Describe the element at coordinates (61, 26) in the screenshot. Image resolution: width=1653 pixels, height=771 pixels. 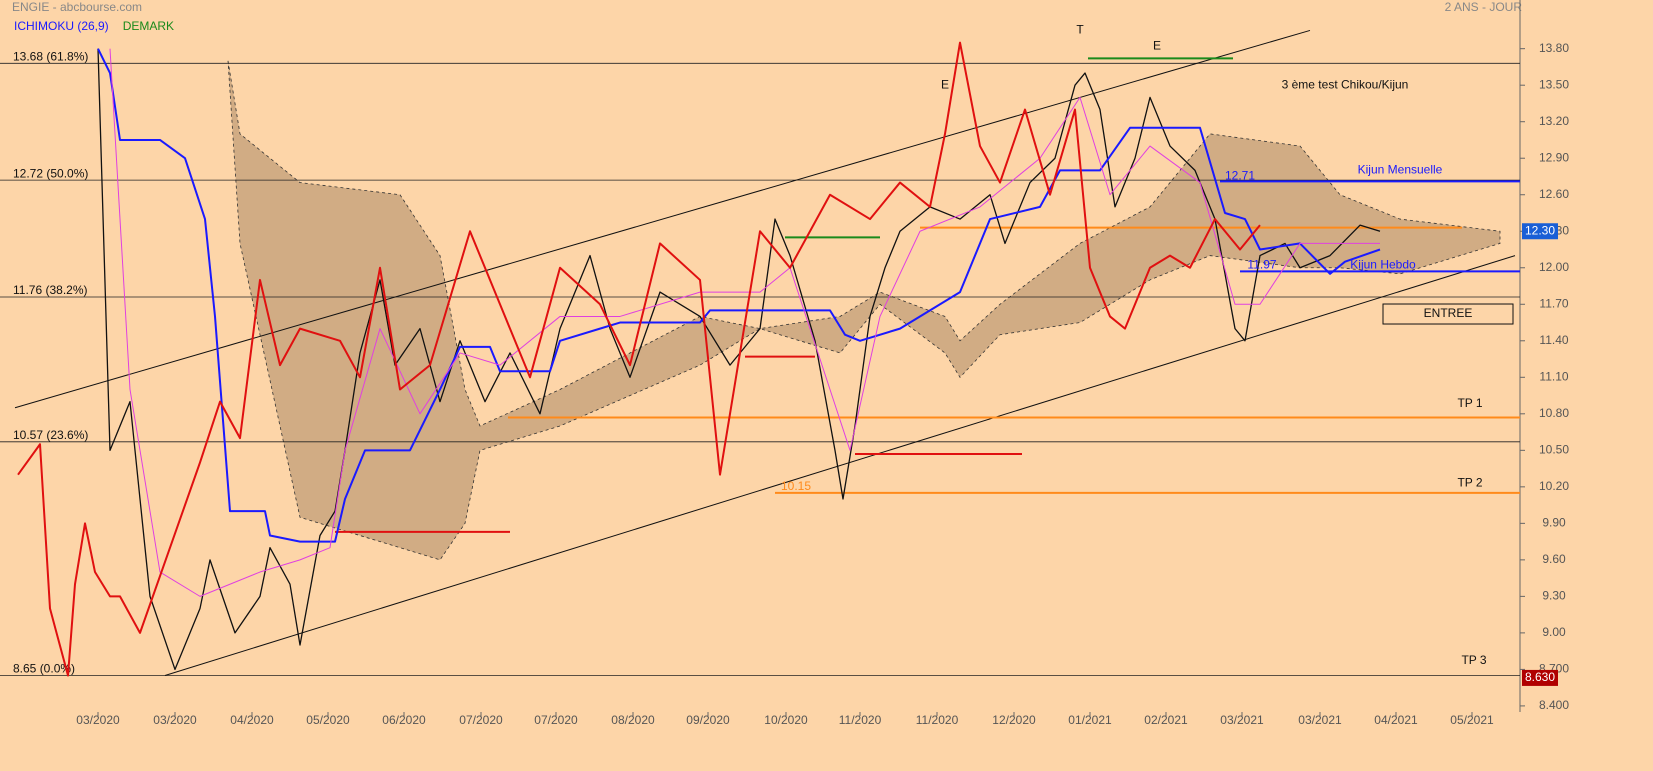
I see `indicator-label: ICHIMOKU (26,9)` at that location.